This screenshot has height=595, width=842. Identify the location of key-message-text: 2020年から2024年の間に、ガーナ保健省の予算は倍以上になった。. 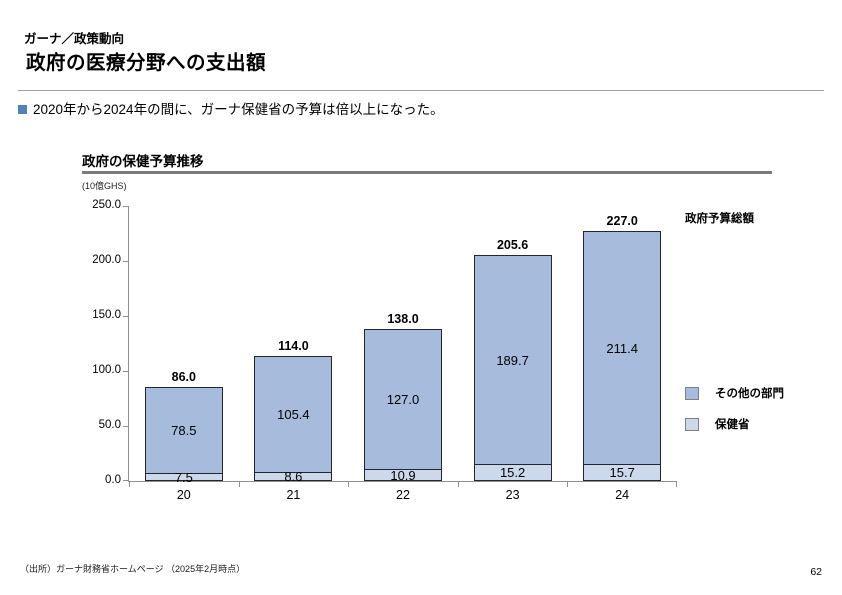
(238, 109).